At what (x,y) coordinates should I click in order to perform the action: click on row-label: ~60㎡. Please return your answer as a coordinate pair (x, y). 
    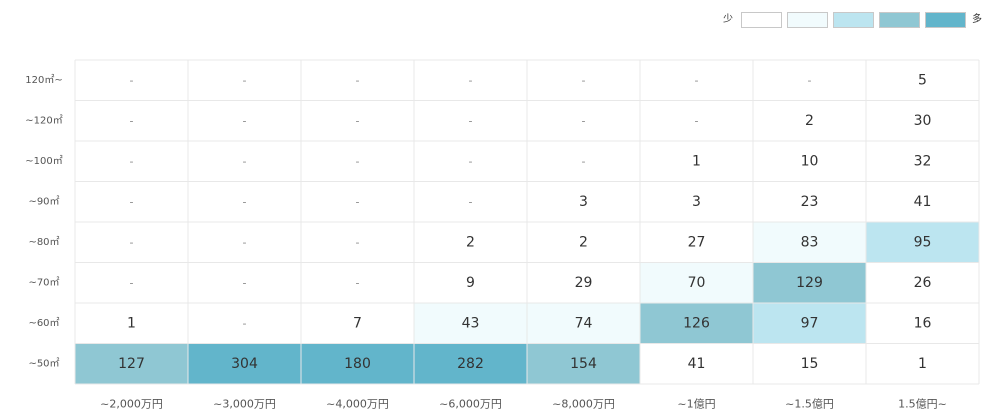
    Looking at the image, I should click on (43, 323).